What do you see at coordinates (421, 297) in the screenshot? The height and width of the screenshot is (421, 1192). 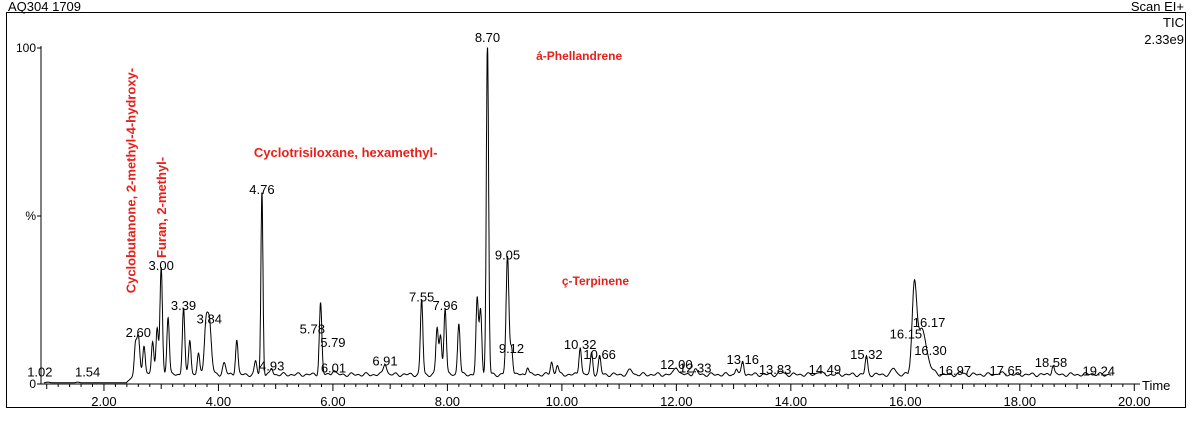 I see `peak-label: 7.55` at bounding box center [421, 297].